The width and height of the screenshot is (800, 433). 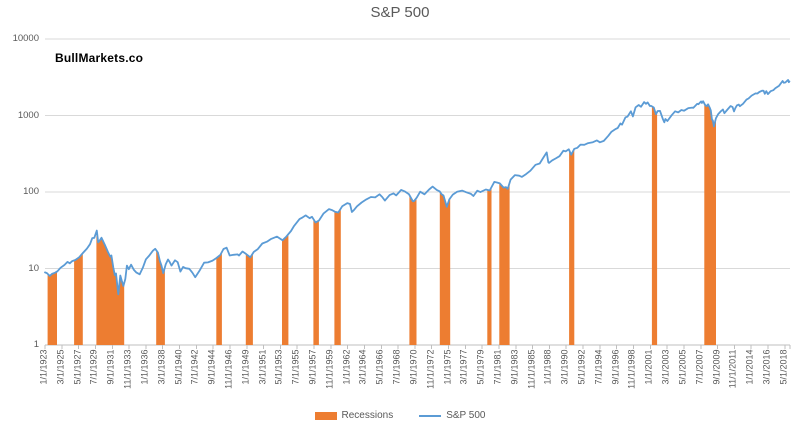 I want to click on x-axis-label: 3/1/2003, so click(x=665, y=367).